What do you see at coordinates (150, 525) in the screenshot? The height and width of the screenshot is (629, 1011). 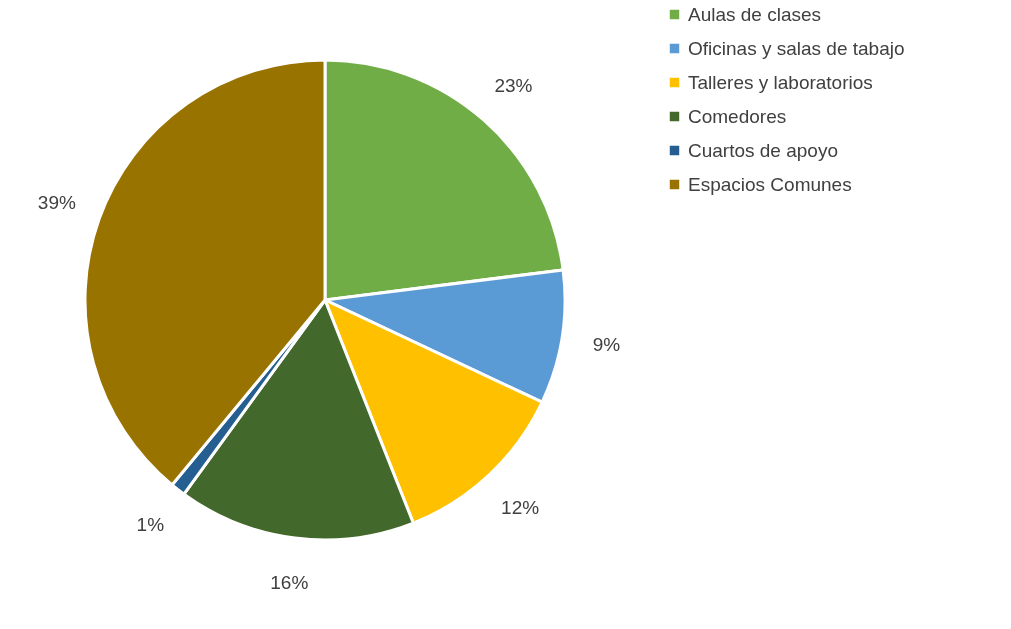 I see `data-label: 1%` at bounding box center [150, 525].